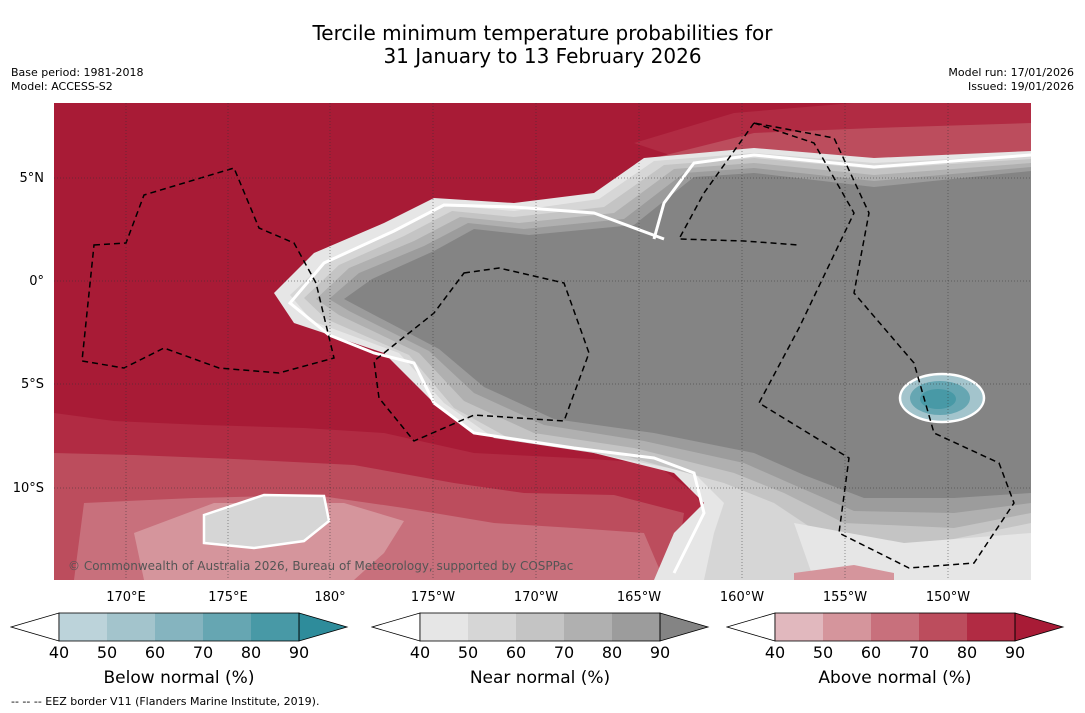  I want to click on colorbar-below-title: Below normal (%), so click(179, 678).